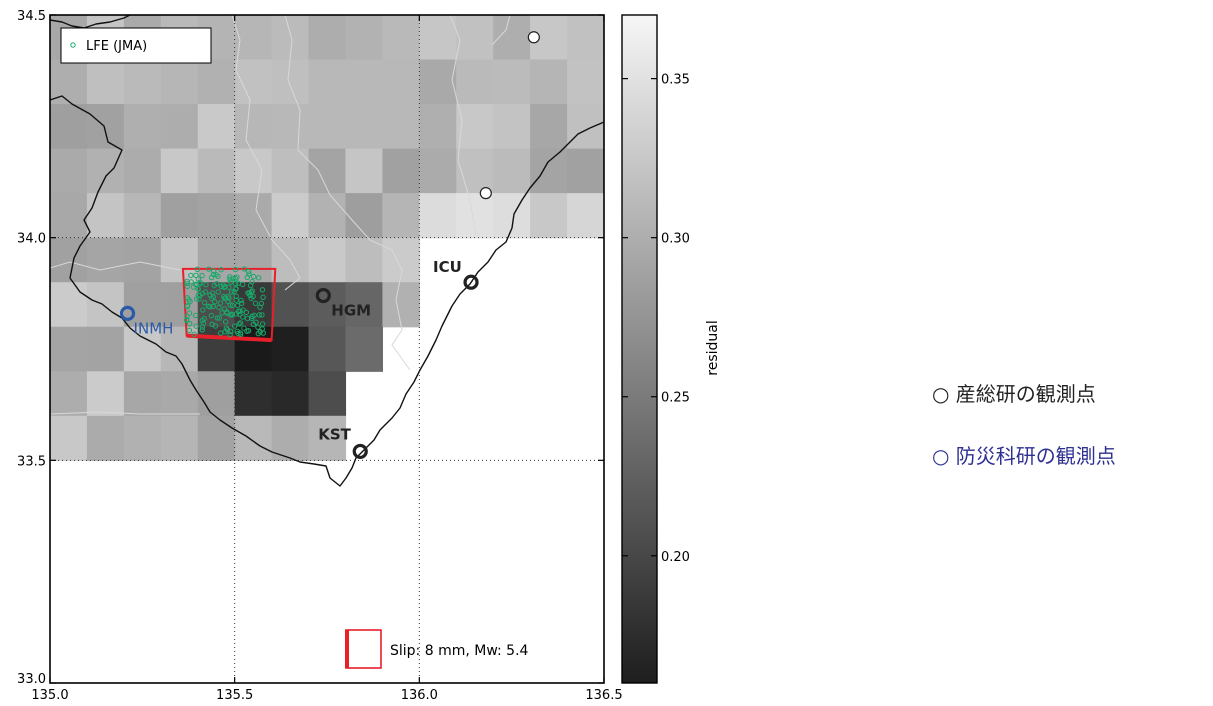  Describe the element at coordinates (675, 80) in the screenshot. I see `colorbar-tick-label: 0.35` at that location.